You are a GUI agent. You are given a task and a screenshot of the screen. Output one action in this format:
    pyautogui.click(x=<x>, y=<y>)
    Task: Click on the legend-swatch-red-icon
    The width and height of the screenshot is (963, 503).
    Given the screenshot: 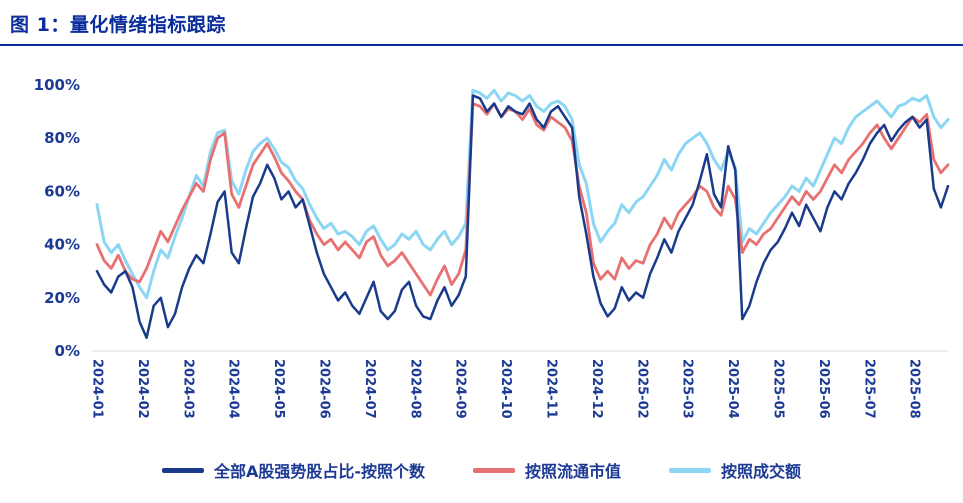 What is the action you would take?
    pyautogui.click(x=494, y=470)
    